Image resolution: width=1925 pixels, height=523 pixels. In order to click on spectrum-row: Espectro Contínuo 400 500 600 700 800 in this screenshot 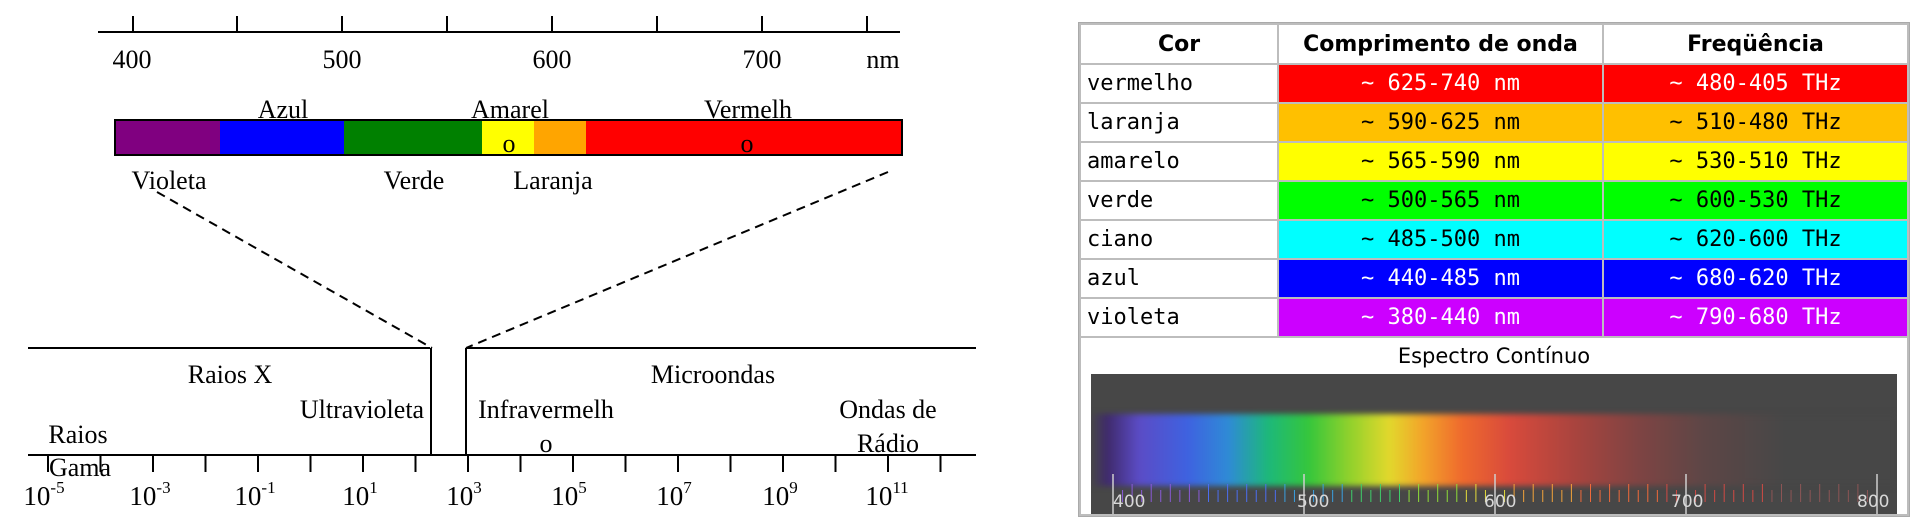, I will do `click(1494, 426)`.